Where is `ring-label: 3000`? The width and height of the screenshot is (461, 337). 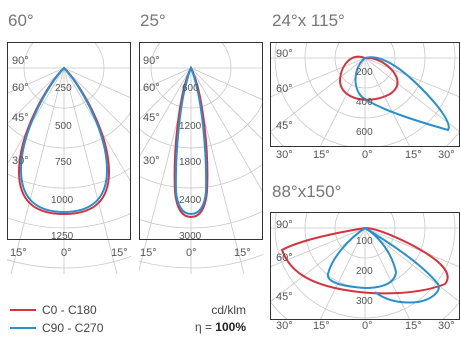
ring-label: 3000 is located at coordinates (190, 236).